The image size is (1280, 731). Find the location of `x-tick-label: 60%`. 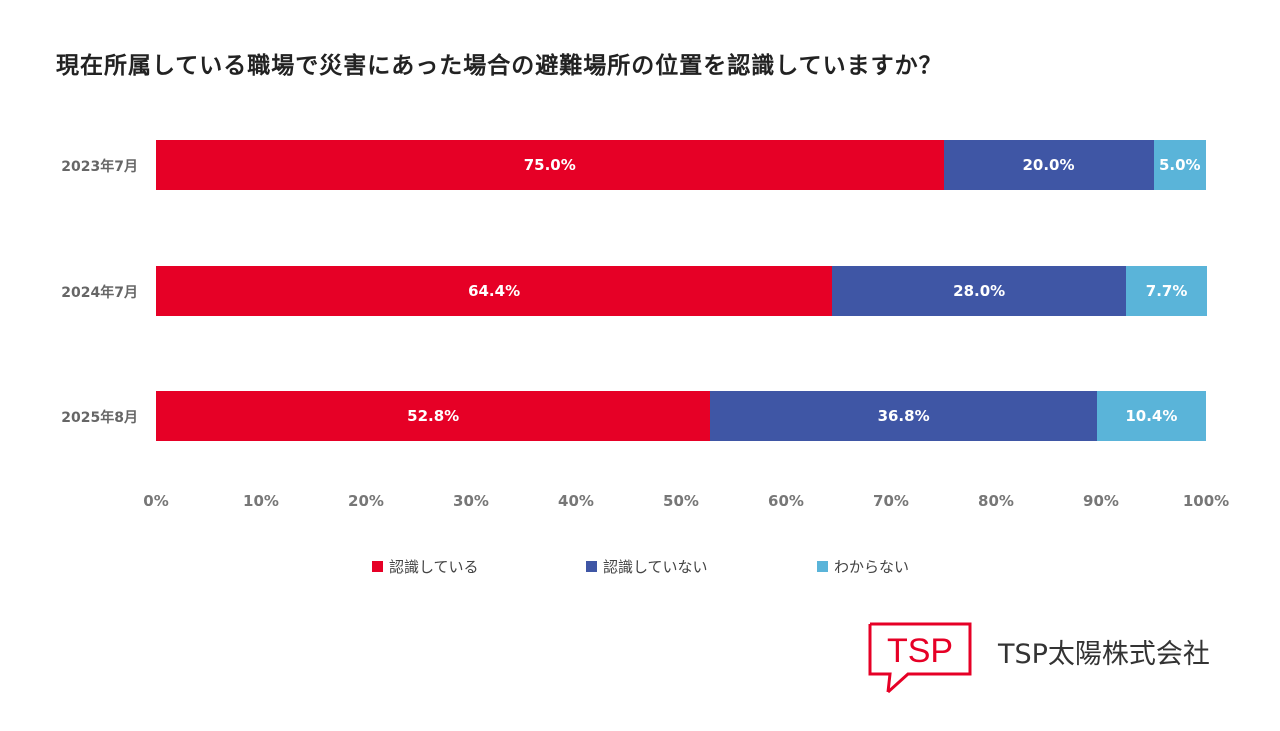

x-tick-label: 60% is located at coordinates (786, 501).